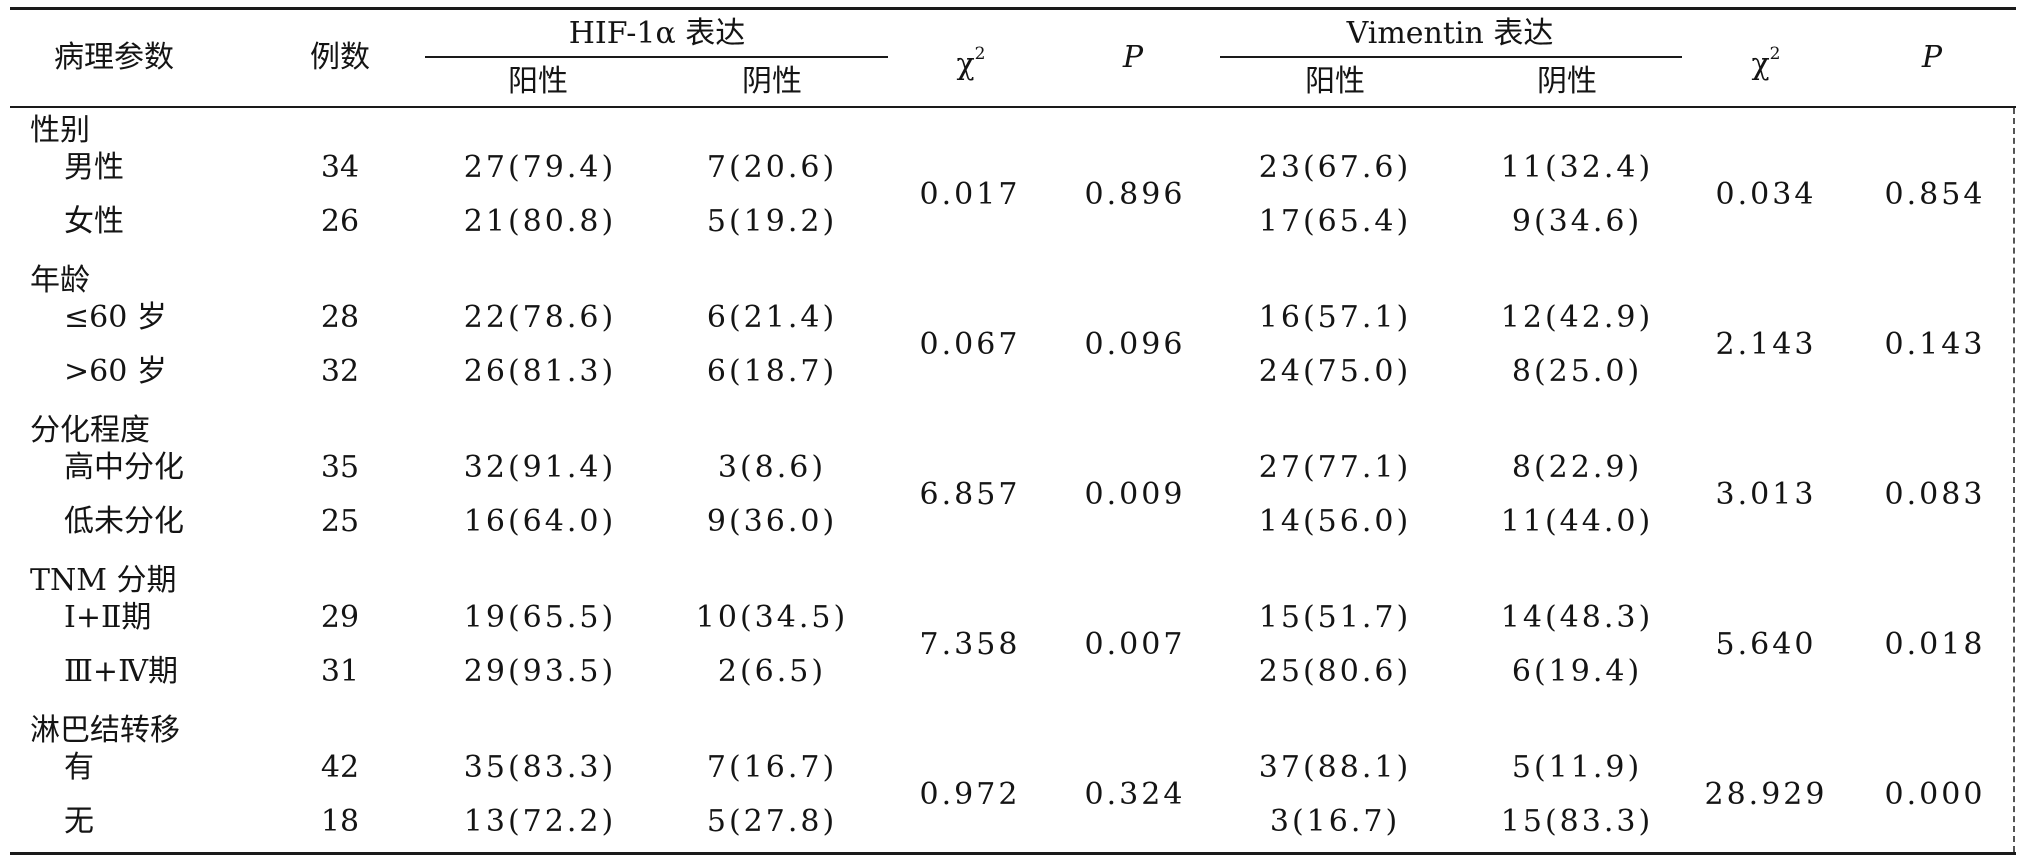 Image resolution: width=2024 pixels, height=864 pixels. Describe the element at coordinates (60, 130) in the screenshot. I see `group-label: 性别` at that location.